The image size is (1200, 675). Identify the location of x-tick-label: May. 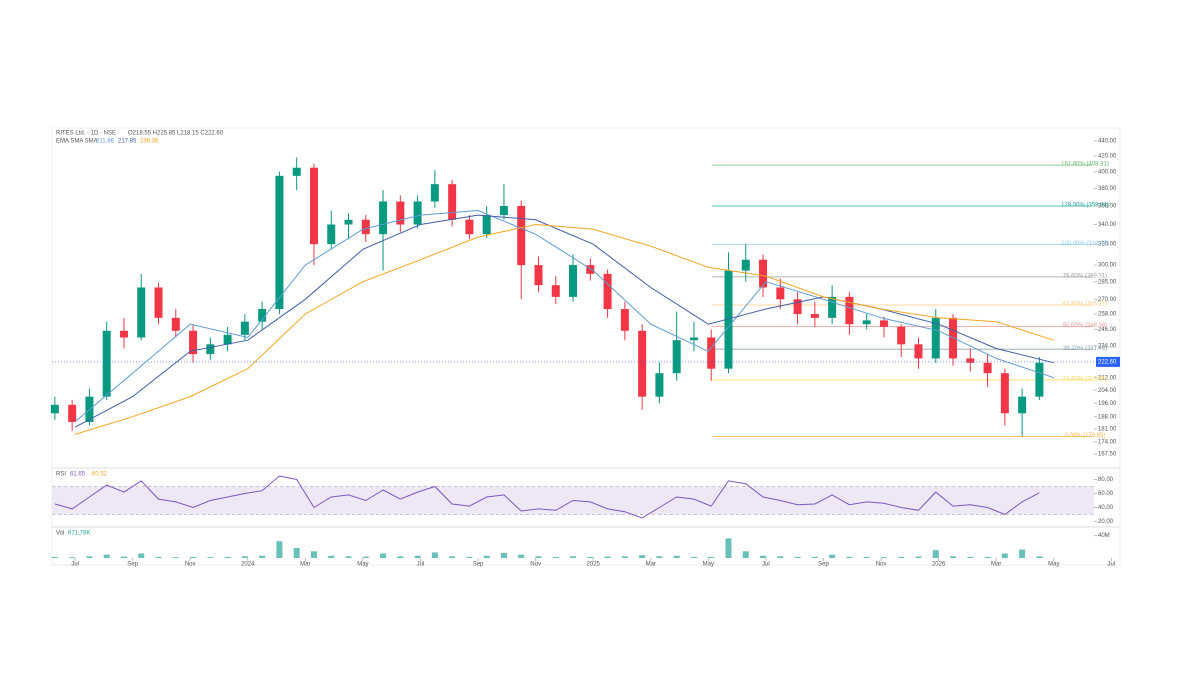
(362, 565).